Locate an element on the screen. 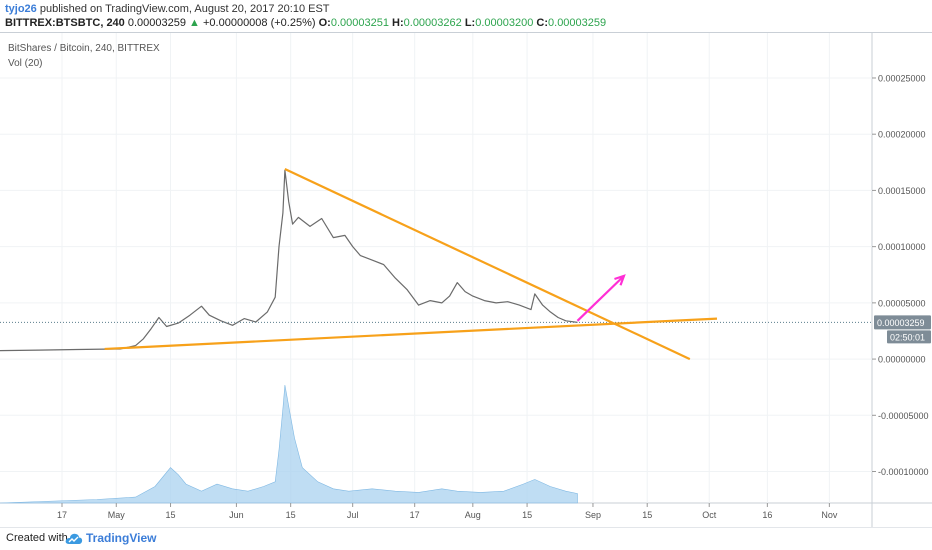  last-price-label: 0.00003259 is located at coordinates (901, 323).